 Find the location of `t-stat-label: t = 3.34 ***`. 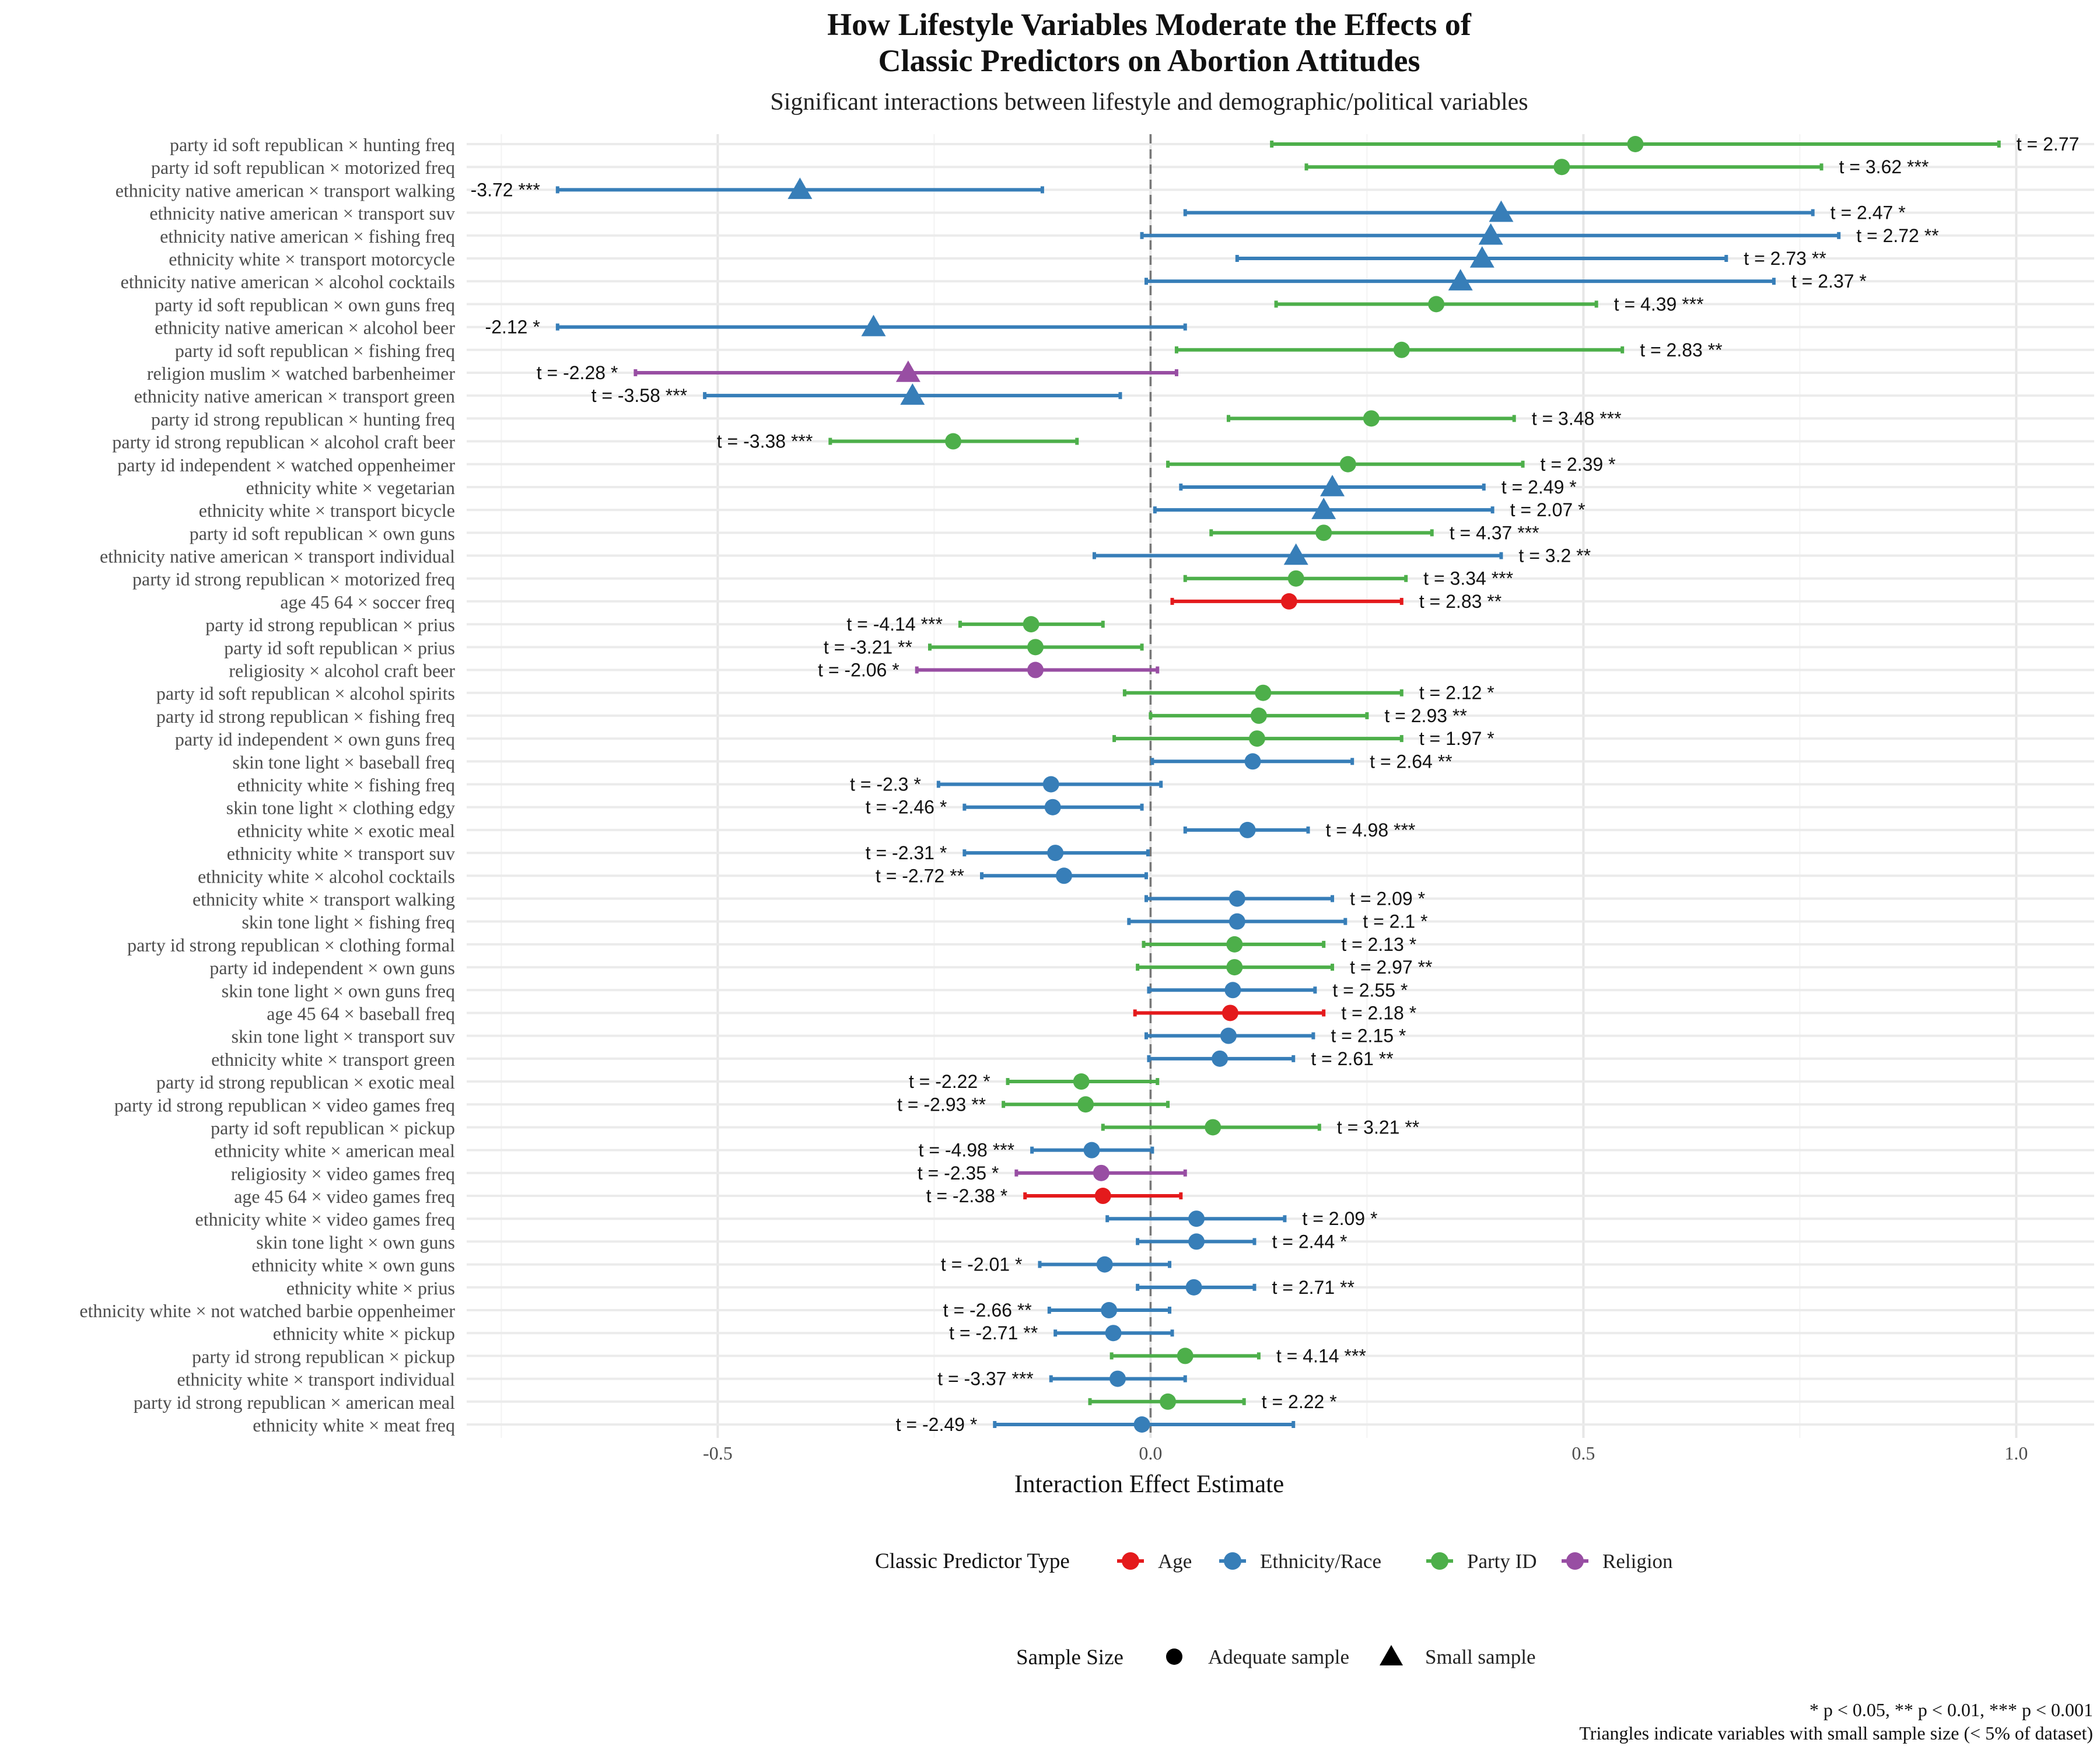

t-stat-label: t = 3.34 *** is located at coordinates (1468, 578).